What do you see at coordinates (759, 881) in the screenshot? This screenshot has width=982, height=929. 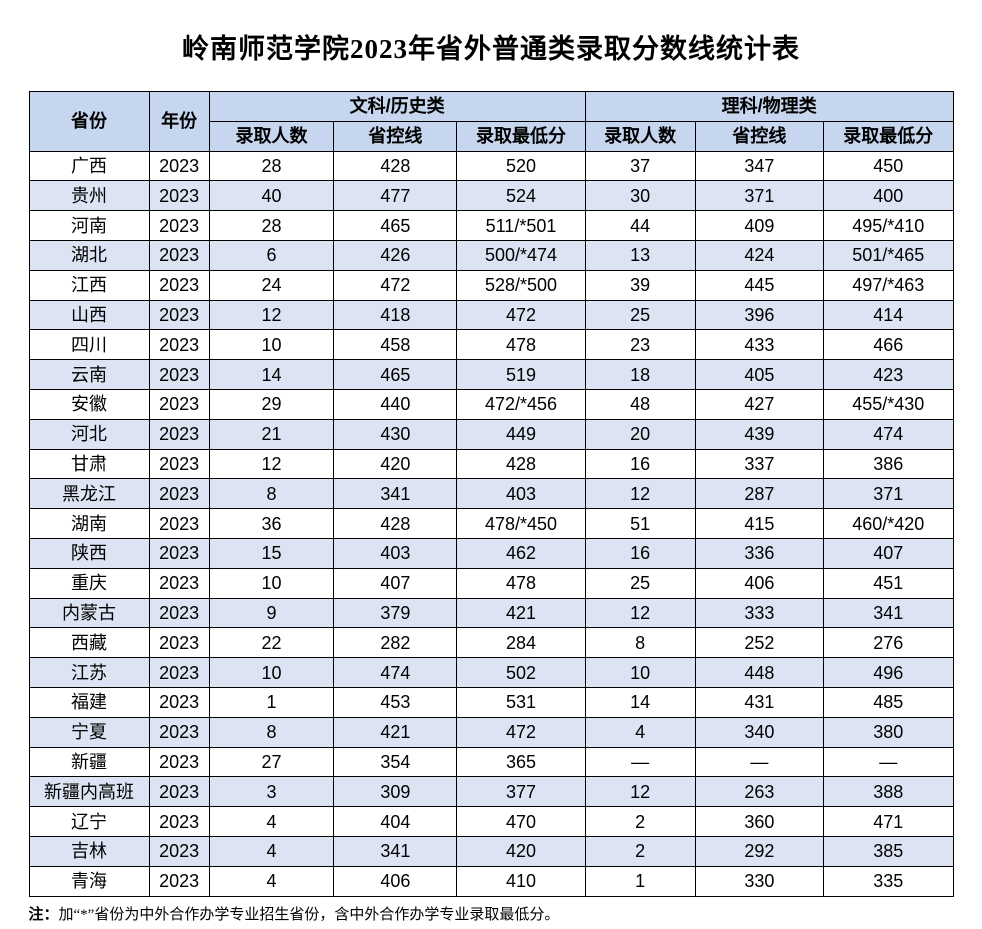 I see `sci-control-line-cell: 330` at bounding box center [759, 881].